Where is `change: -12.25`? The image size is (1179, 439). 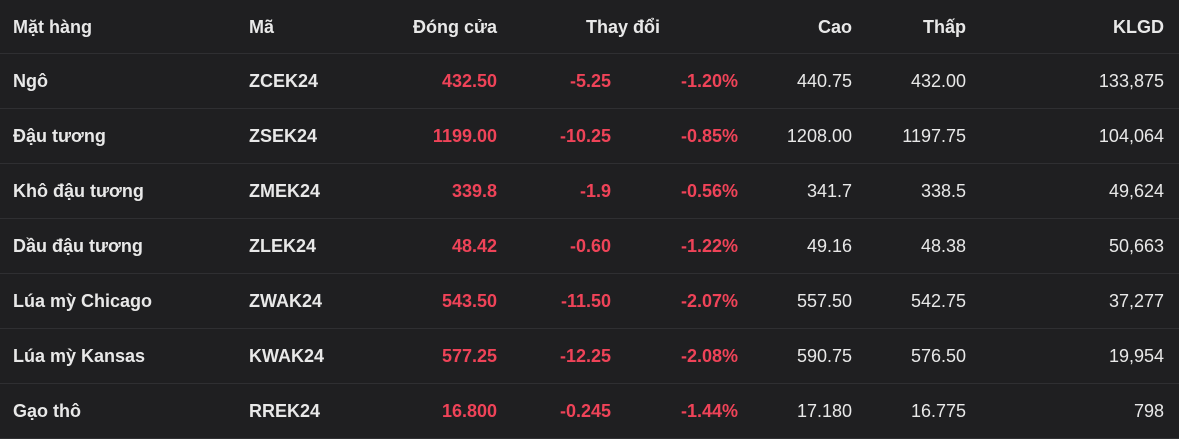 change: -12.25 is located at coordinates (585, 356).